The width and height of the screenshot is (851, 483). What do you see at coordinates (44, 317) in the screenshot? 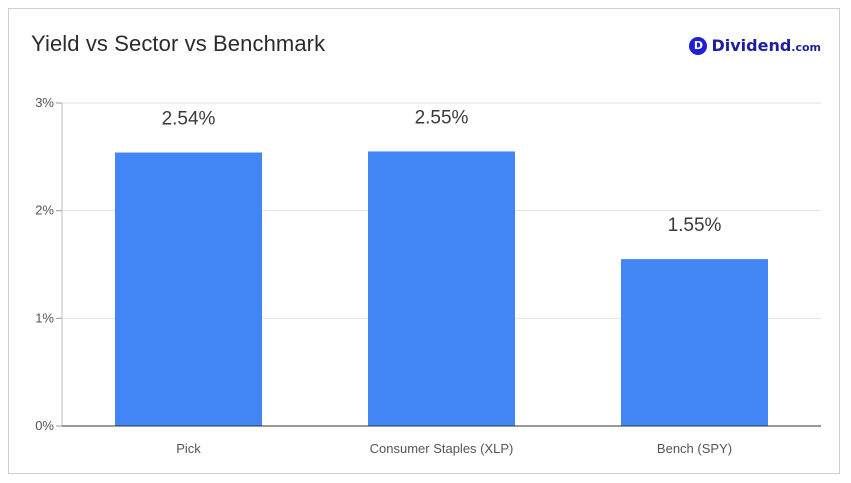
I see `y-tick-label: 1%` at bounding box center [44, 317].